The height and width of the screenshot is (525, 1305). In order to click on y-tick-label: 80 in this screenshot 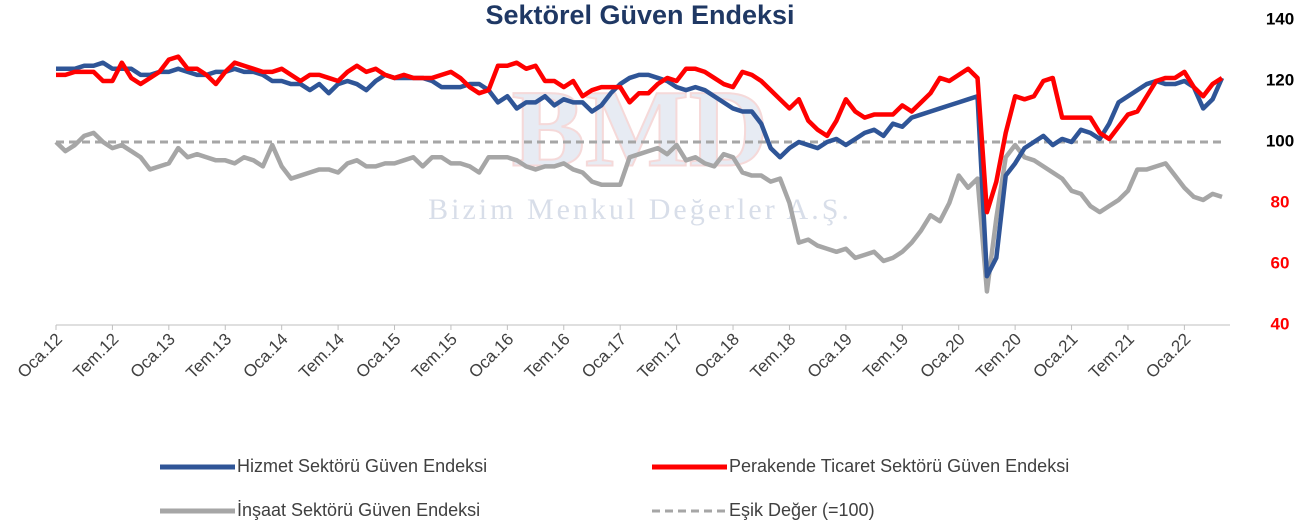, I will do `click(1280, 201)`.